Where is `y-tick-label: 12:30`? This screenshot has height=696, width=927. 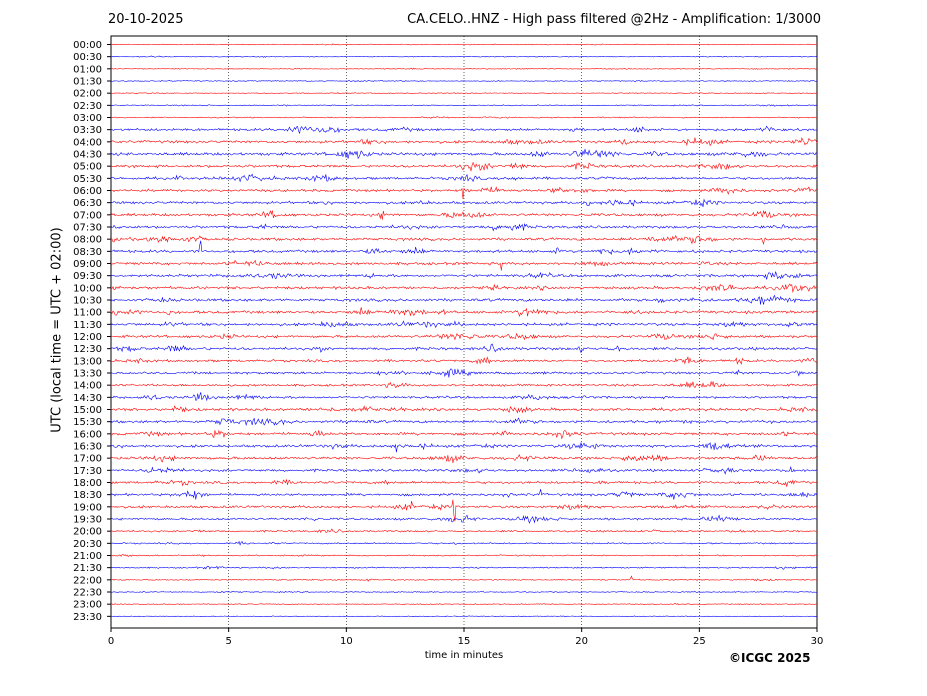
y-tick-label: 12:30 is located at coordinates (87, 349).